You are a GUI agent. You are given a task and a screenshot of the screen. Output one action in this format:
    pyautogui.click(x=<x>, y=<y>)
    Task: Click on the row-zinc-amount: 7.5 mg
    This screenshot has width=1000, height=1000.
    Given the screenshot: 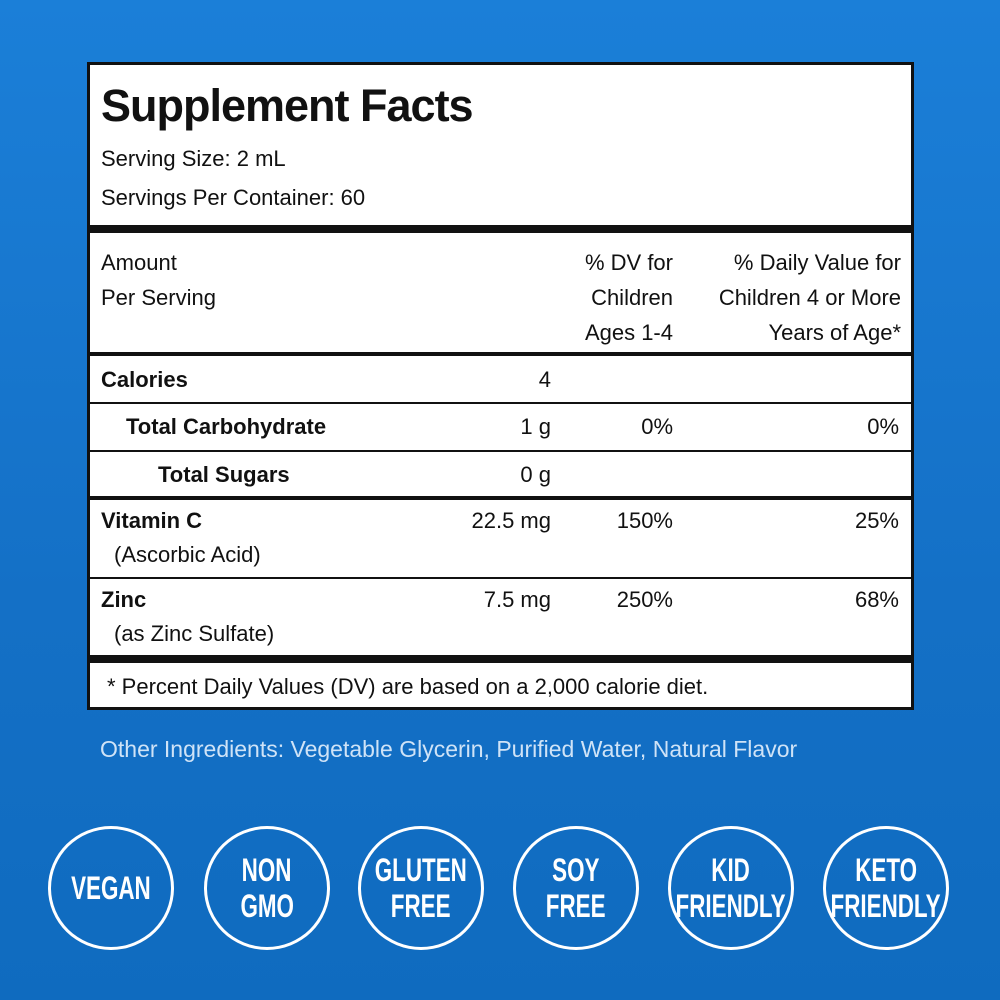 What is the action you would take?
    pyautogui.click(x=517, y=599)
    